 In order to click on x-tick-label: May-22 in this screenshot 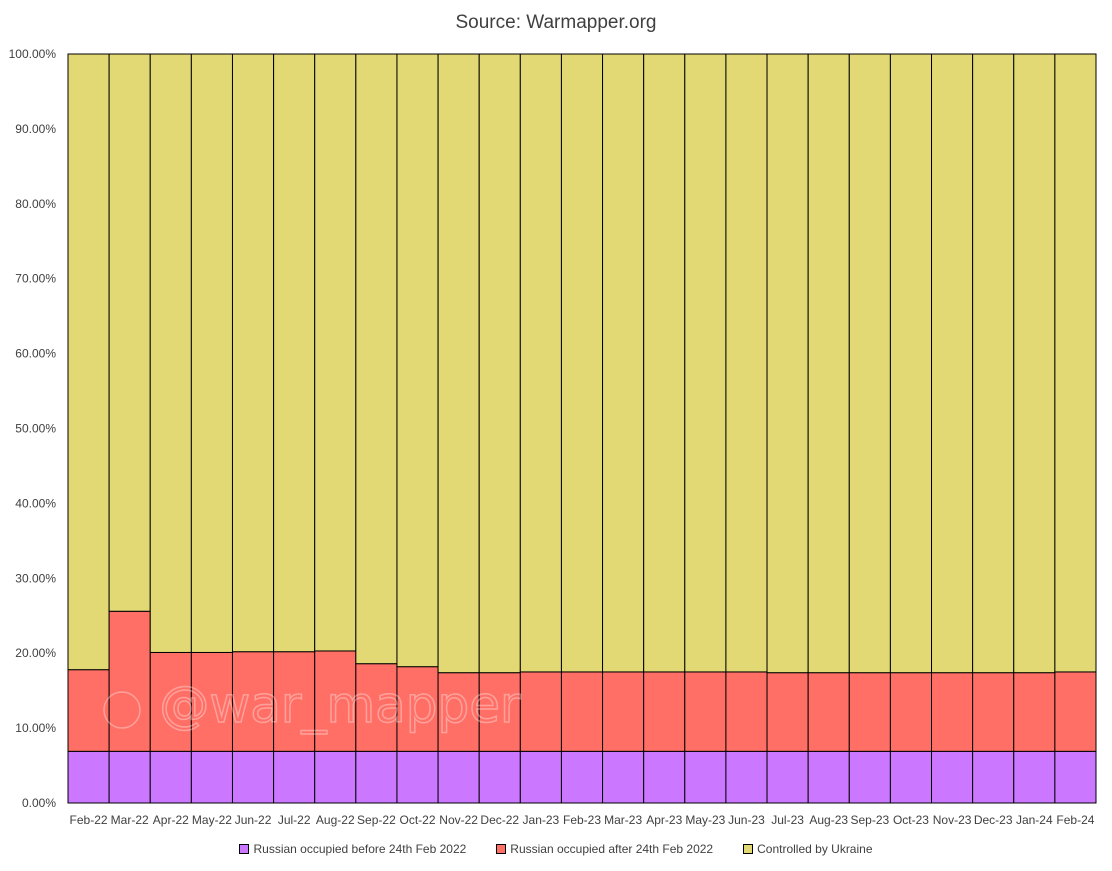, I will do `click(212, 820)`.